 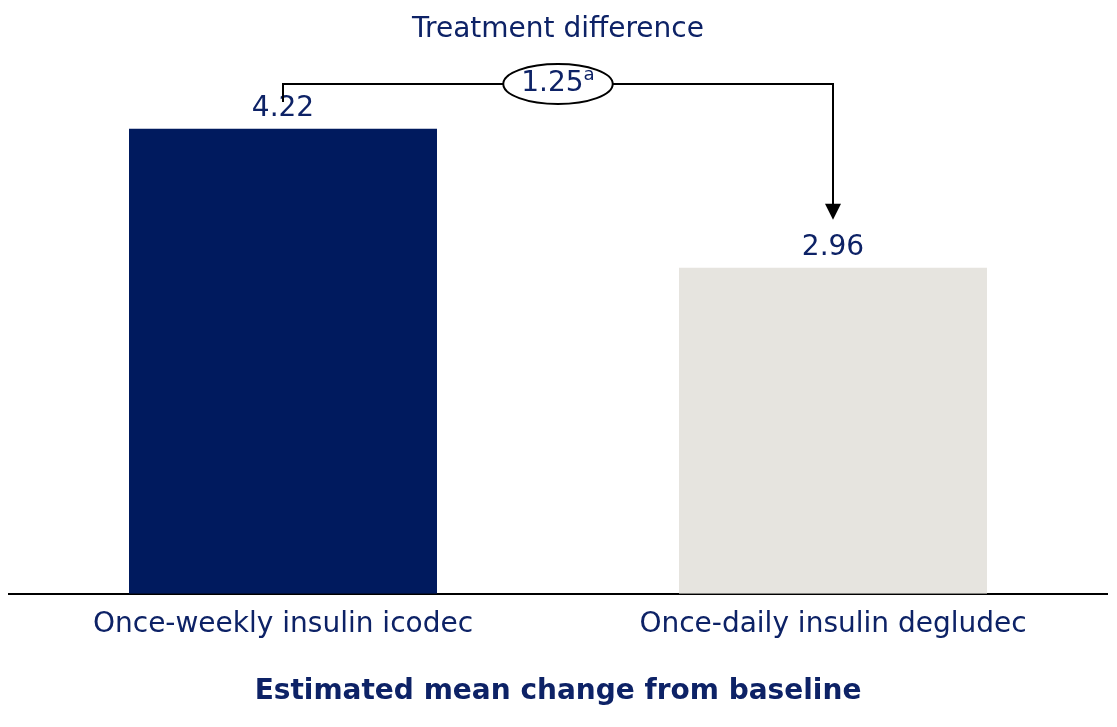 I want to click on x-axis-title: Estimated mean change from baseline, so click(x=558, y=690).